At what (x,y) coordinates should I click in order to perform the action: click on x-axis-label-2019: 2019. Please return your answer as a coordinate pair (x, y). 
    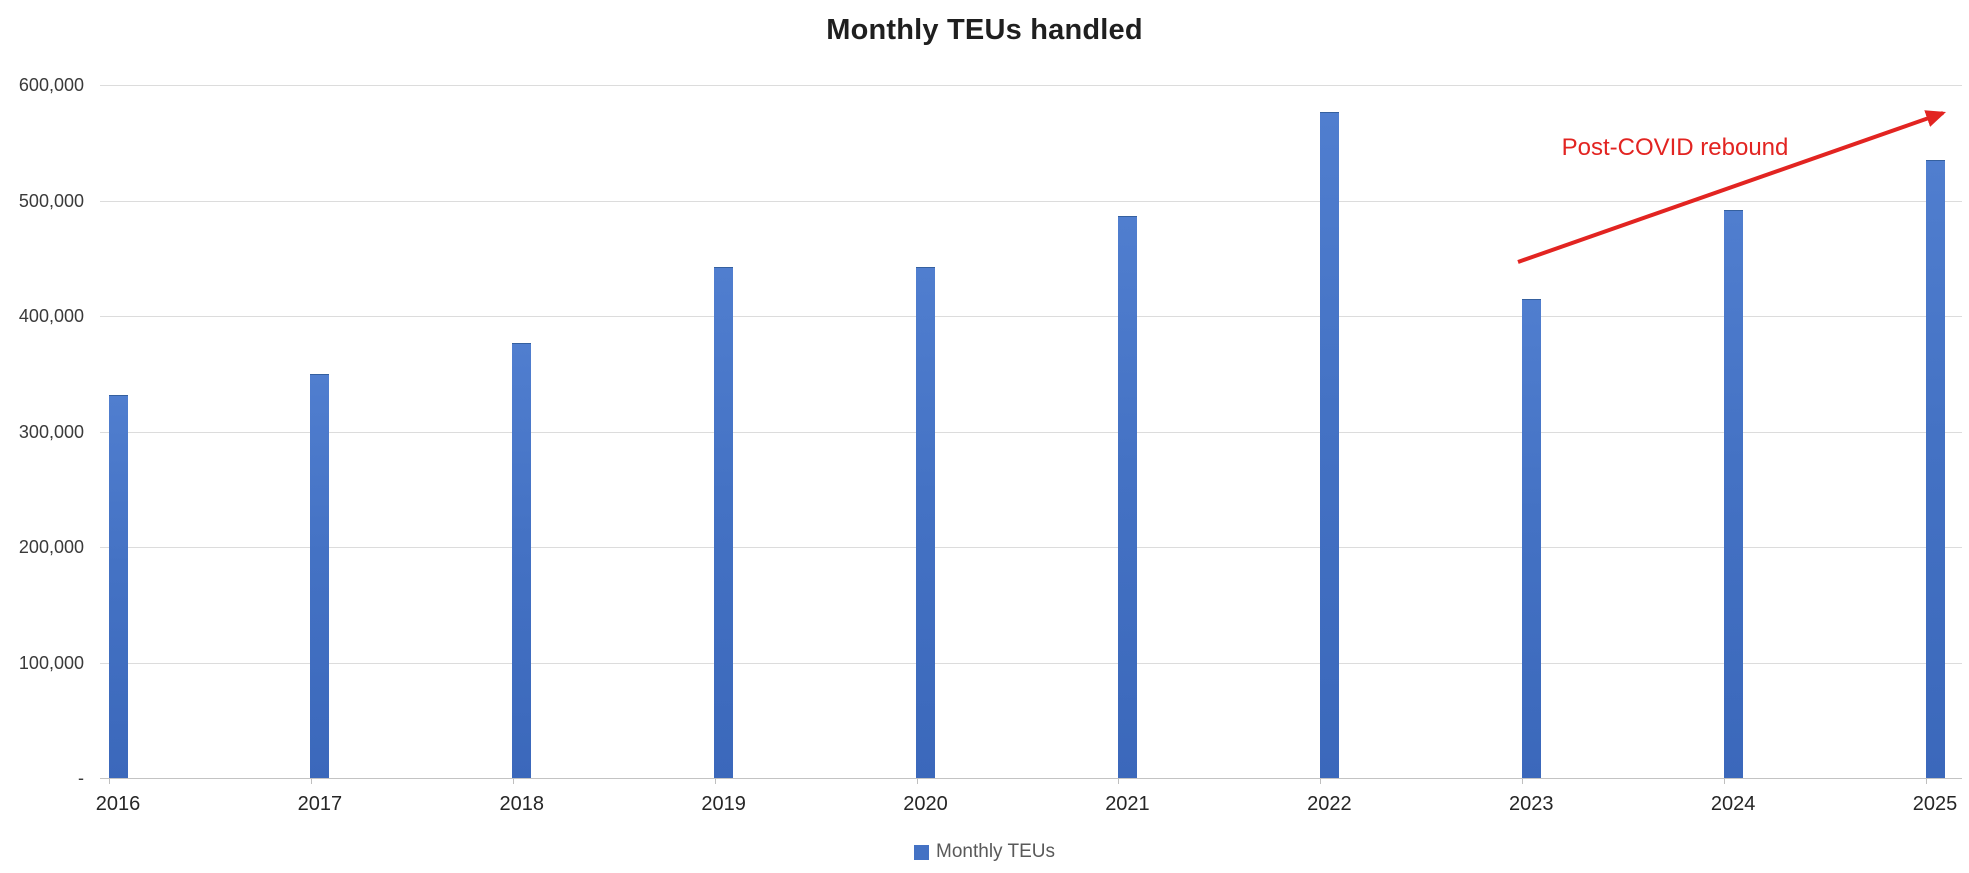
    Looking at the image, I should click on (723, 804).